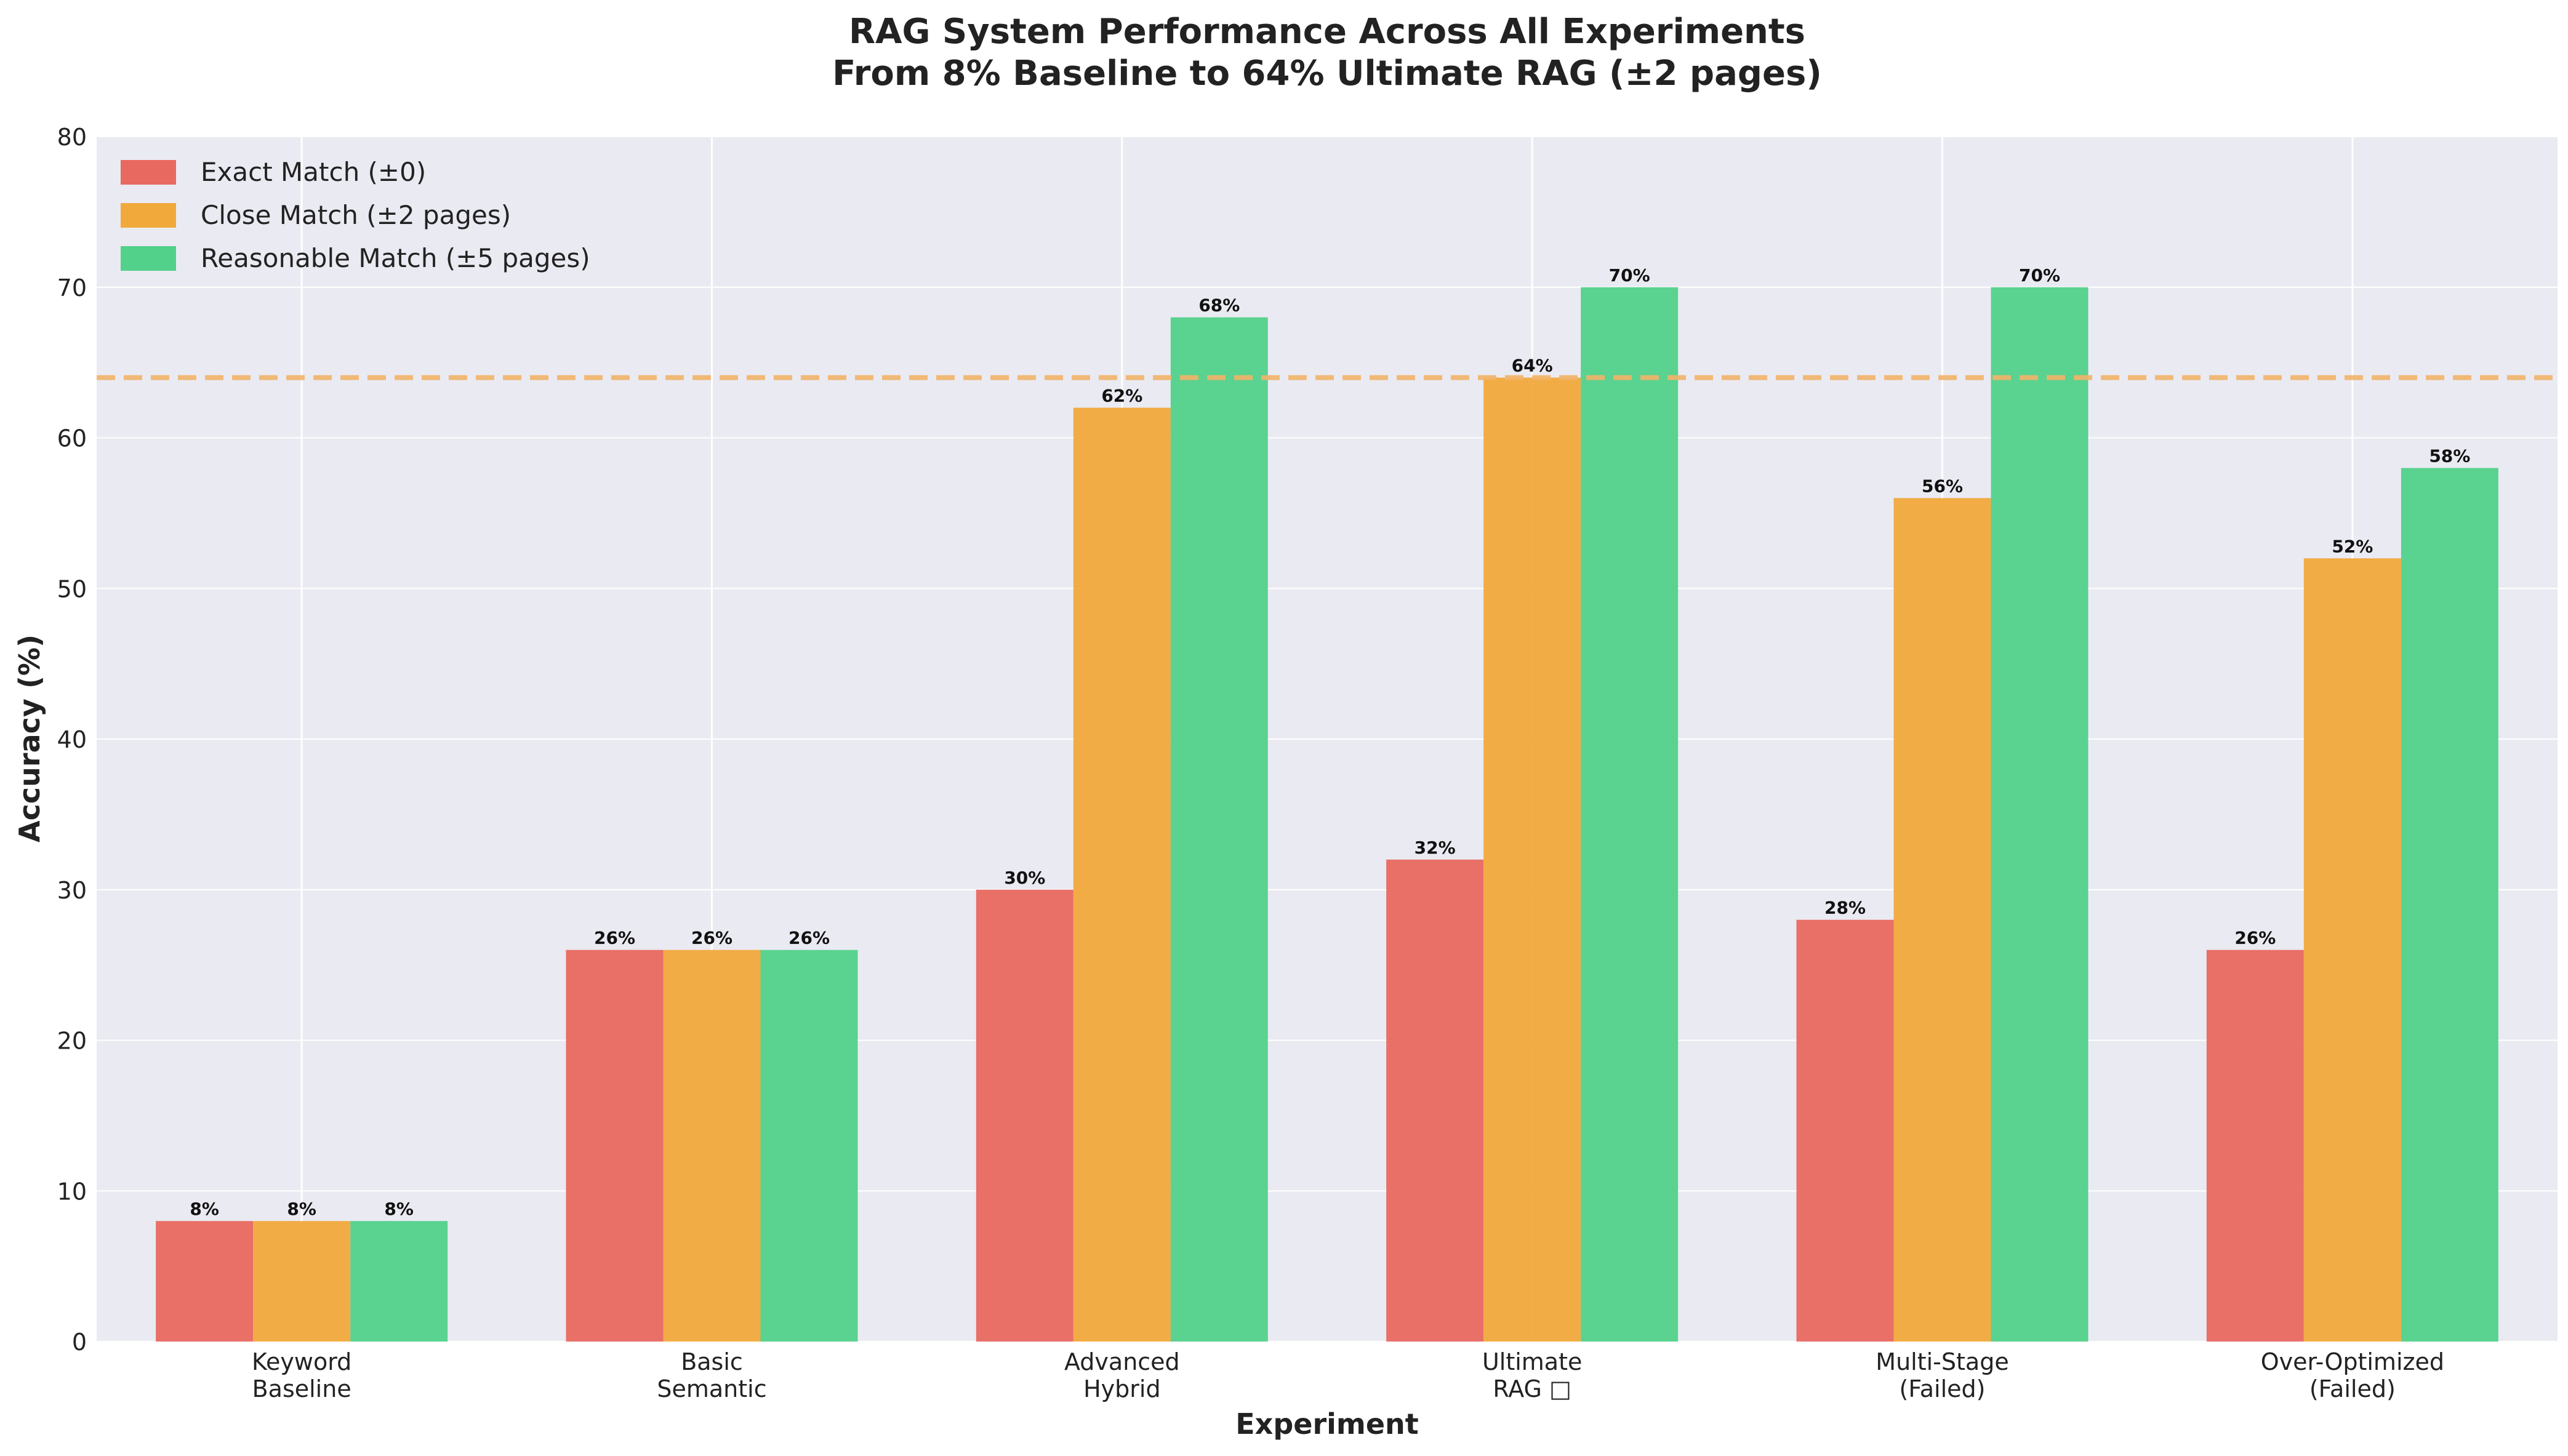  Describe the element at coordinates (1121, 396) in the screenshot. I see `data-label: 62%` at that location.